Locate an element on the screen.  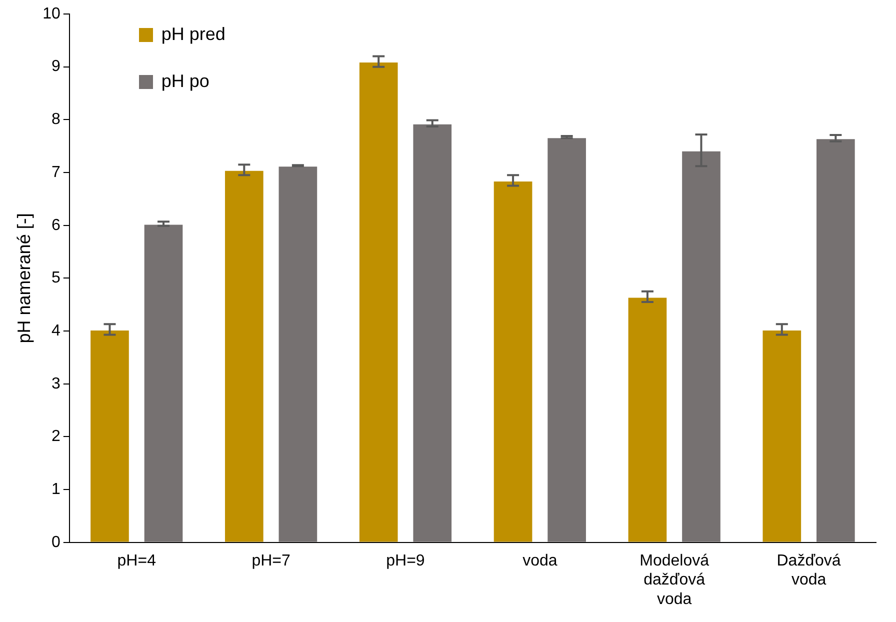
y-tick-label: 5 is located at coordinates (55, 278).